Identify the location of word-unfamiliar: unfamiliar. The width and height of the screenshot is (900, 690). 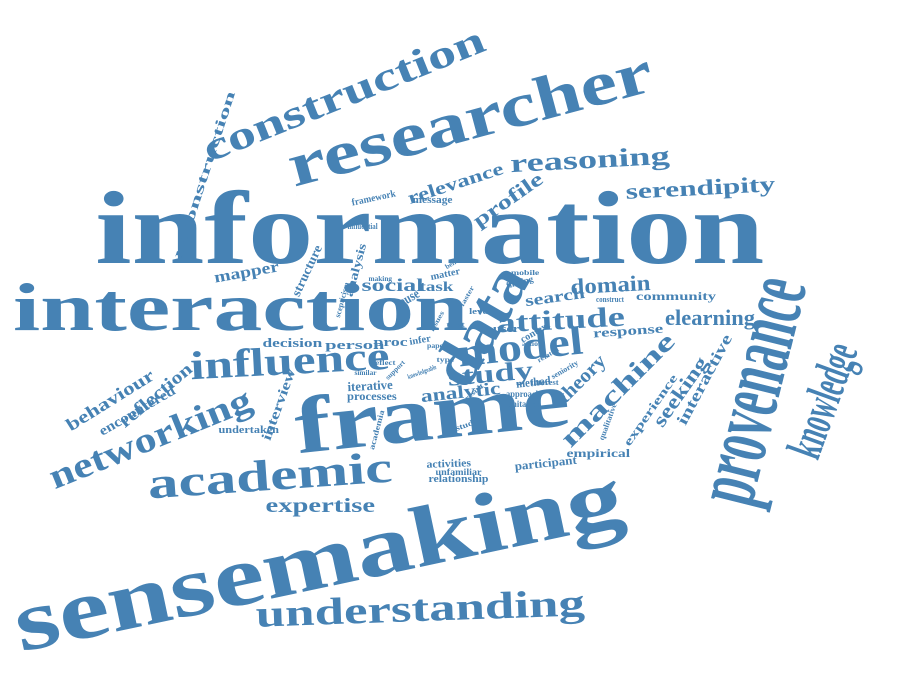
(458, 471).